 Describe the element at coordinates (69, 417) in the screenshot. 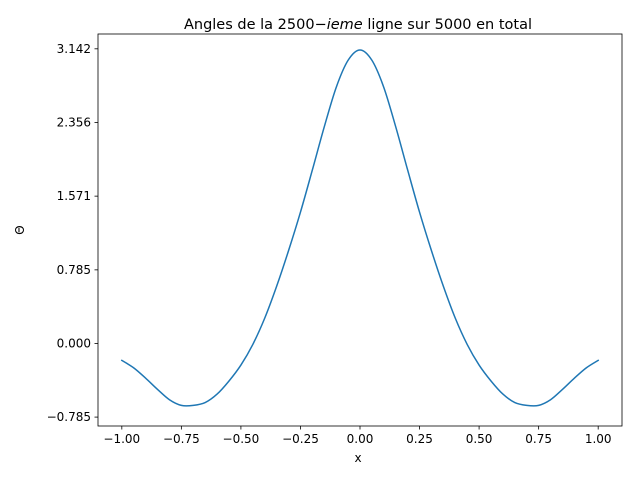

I see `y-tick-label: −0.785` at that location.